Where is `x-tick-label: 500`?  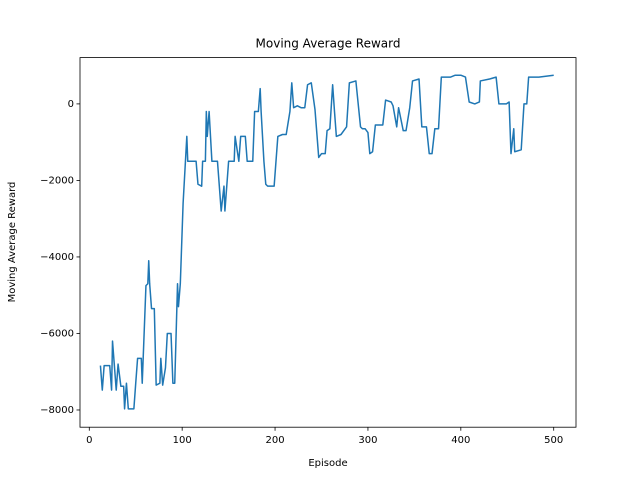
x-tick-label: 500 is located at coordinates (553, 440).